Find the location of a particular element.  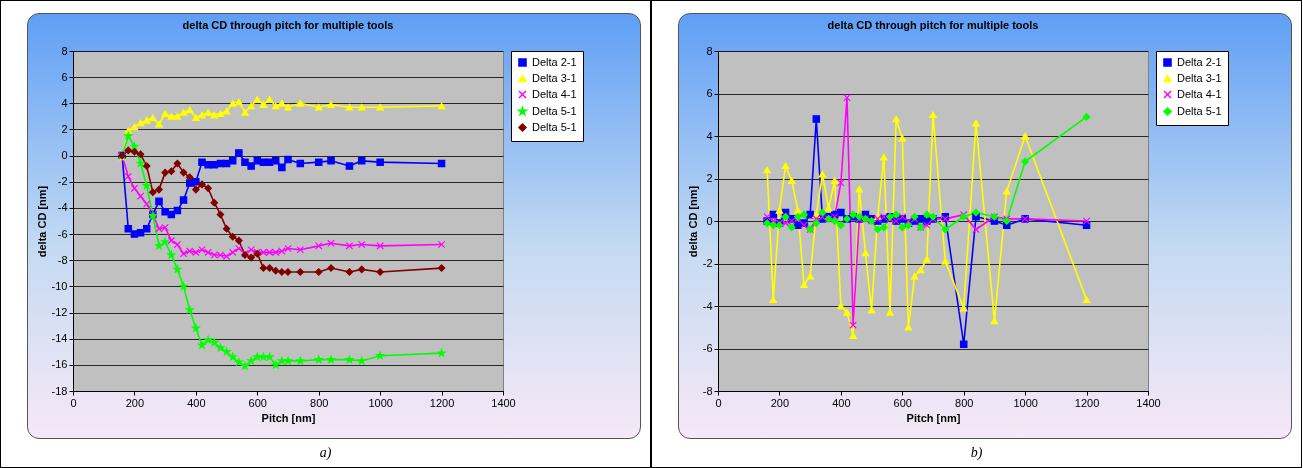

y-tick-label: -12 is located at coordinates (59, 312).